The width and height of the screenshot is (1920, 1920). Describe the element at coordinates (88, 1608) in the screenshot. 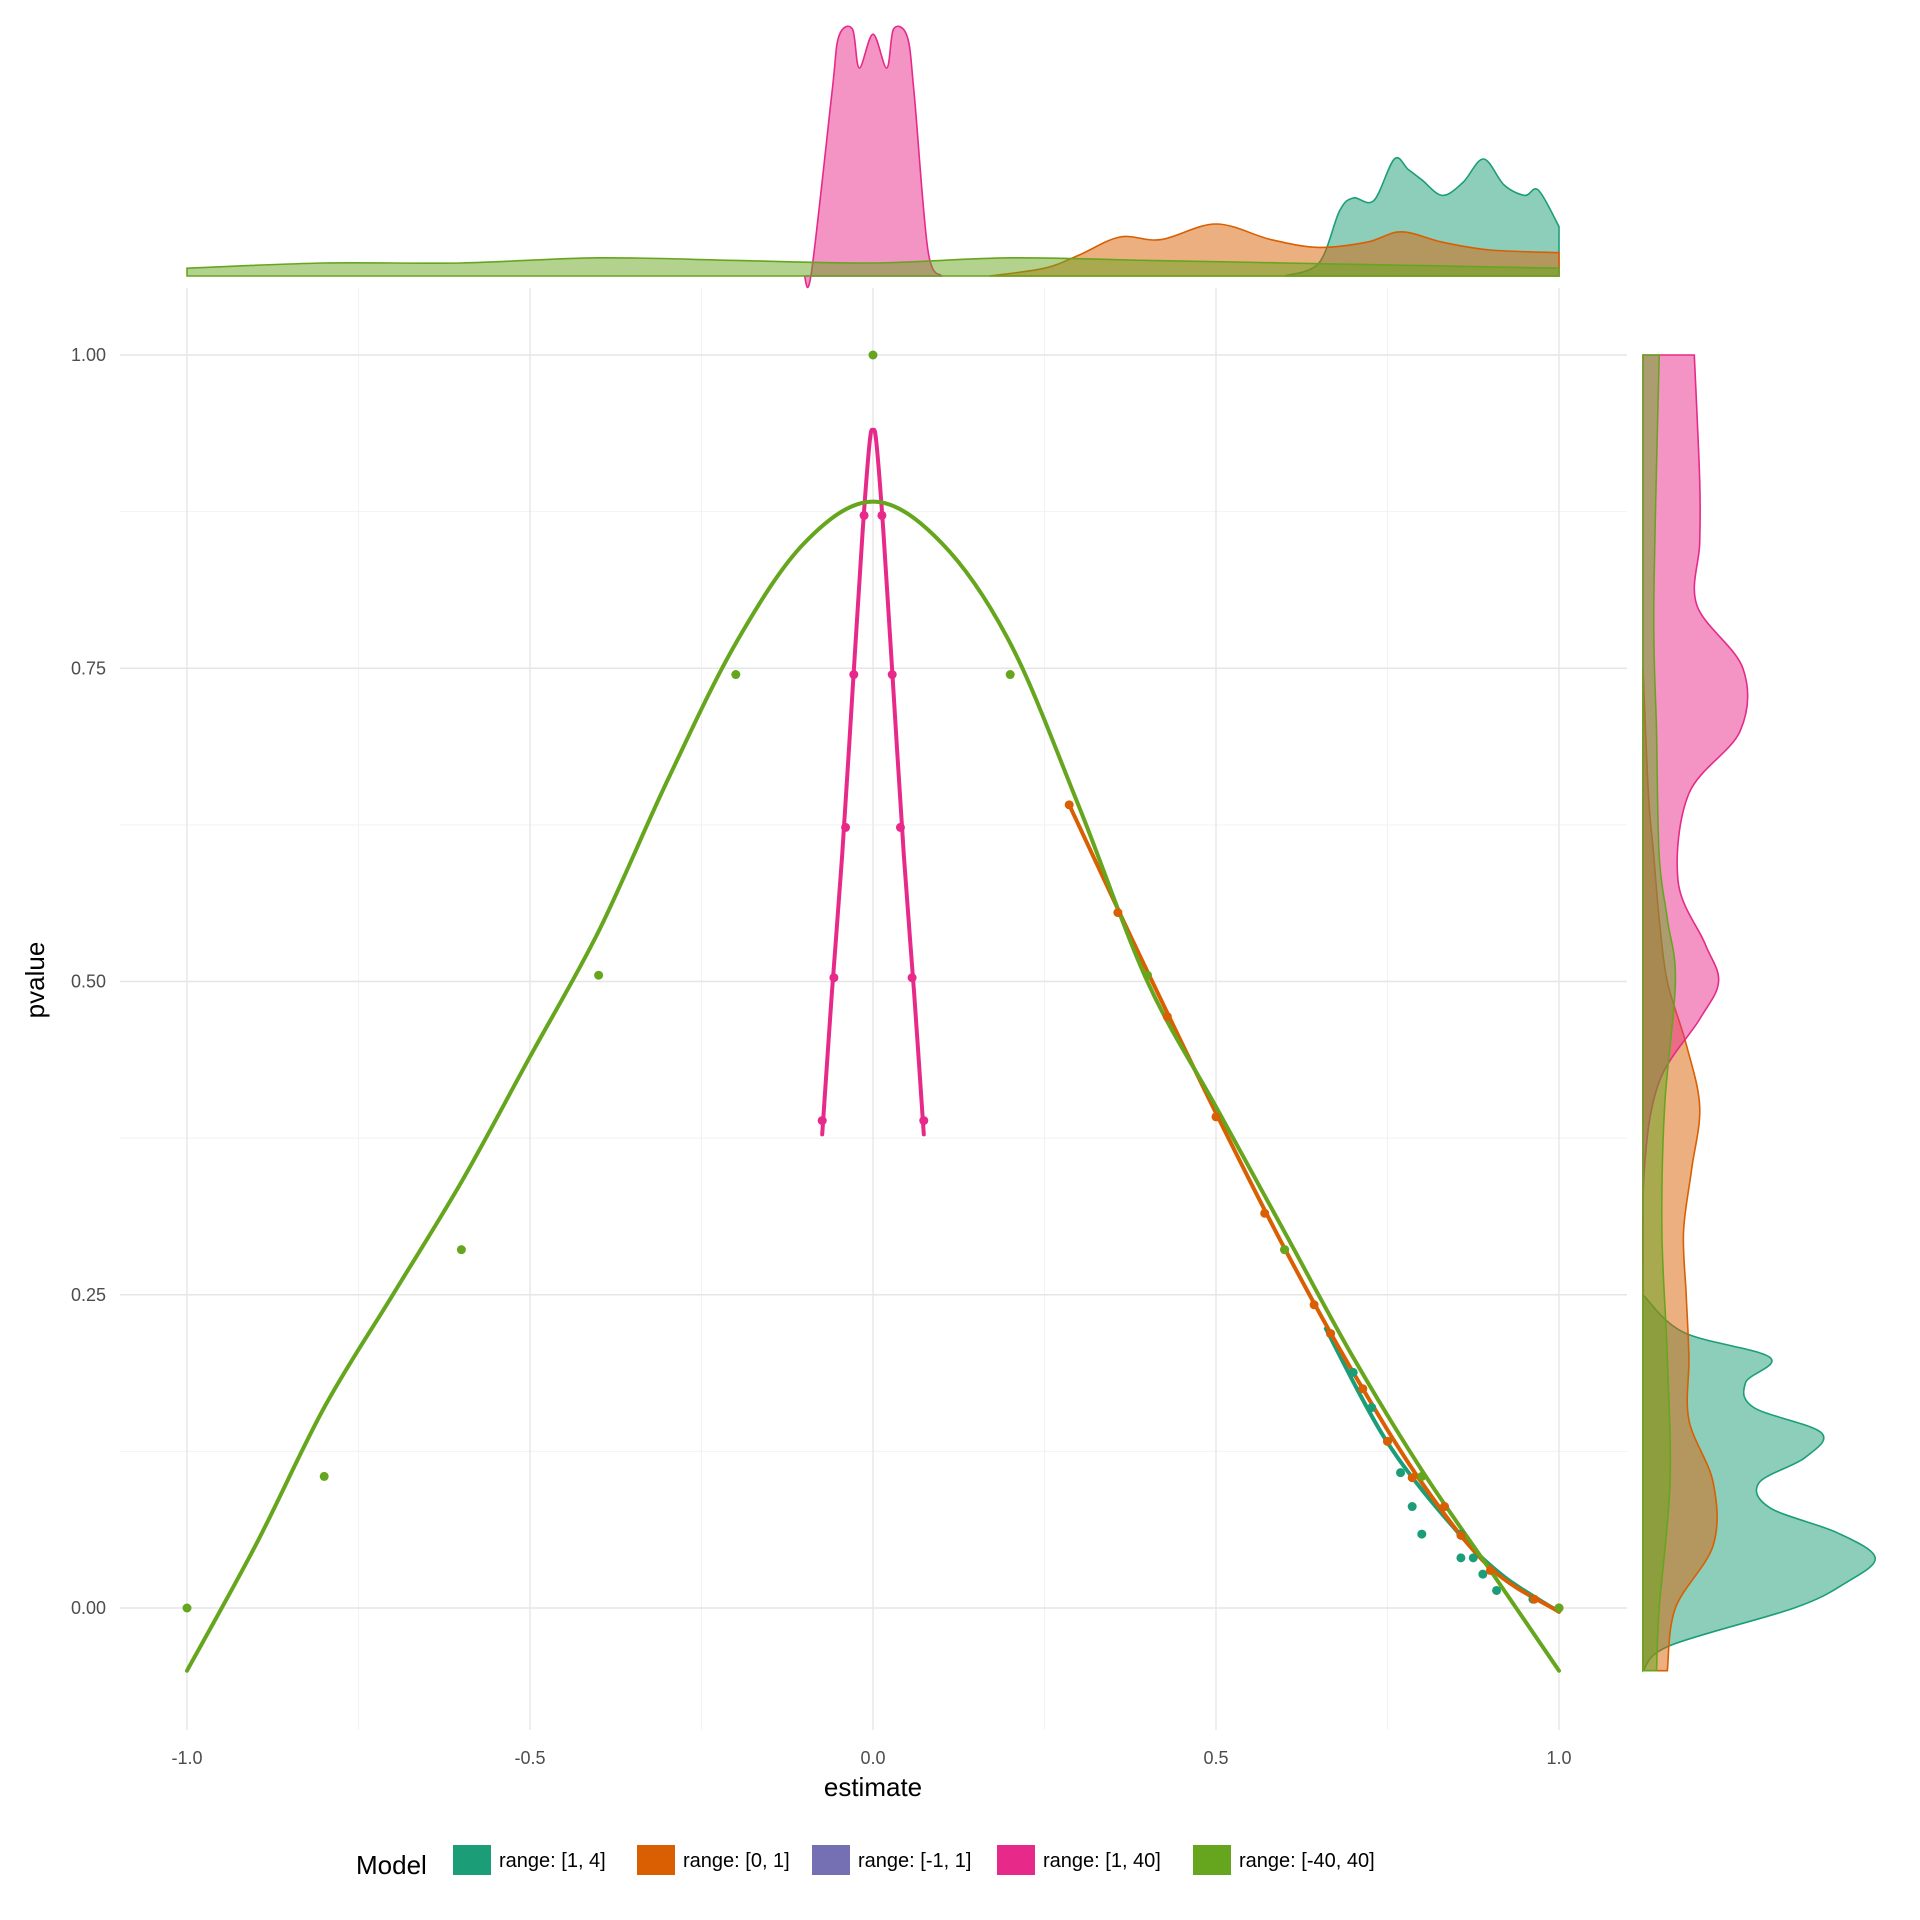

I see `y-tick-label-0: 0.00` at that location.